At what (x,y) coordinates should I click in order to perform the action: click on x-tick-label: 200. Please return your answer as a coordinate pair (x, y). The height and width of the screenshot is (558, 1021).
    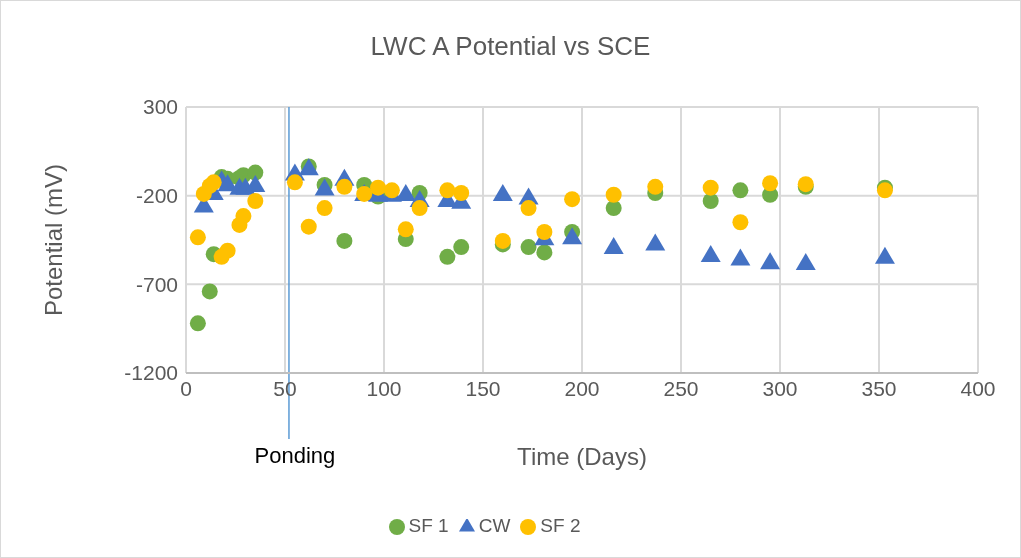
    Looking at the image, I should click on (582, 388).